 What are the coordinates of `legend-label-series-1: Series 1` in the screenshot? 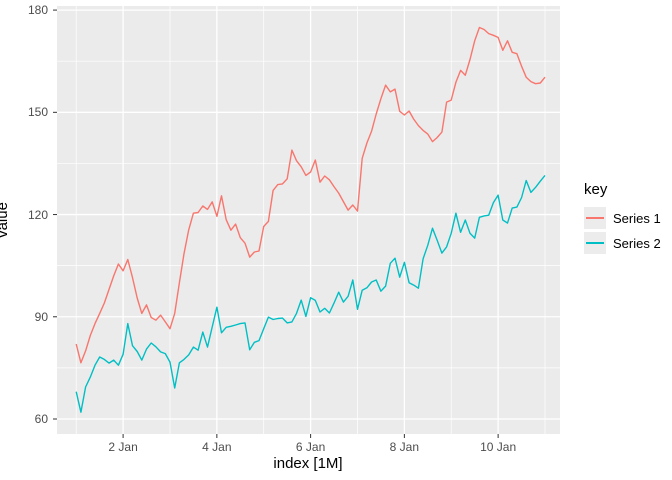 It's located at (637, 218).